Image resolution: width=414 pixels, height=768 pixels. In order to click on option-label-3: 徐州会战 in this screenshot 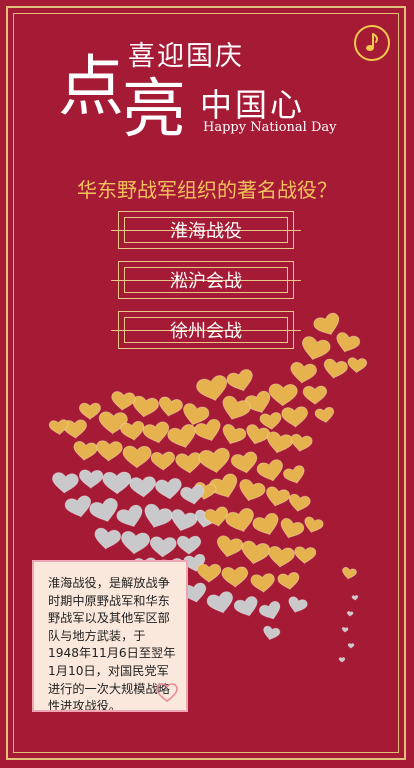, I will do `click(206, 331)`.